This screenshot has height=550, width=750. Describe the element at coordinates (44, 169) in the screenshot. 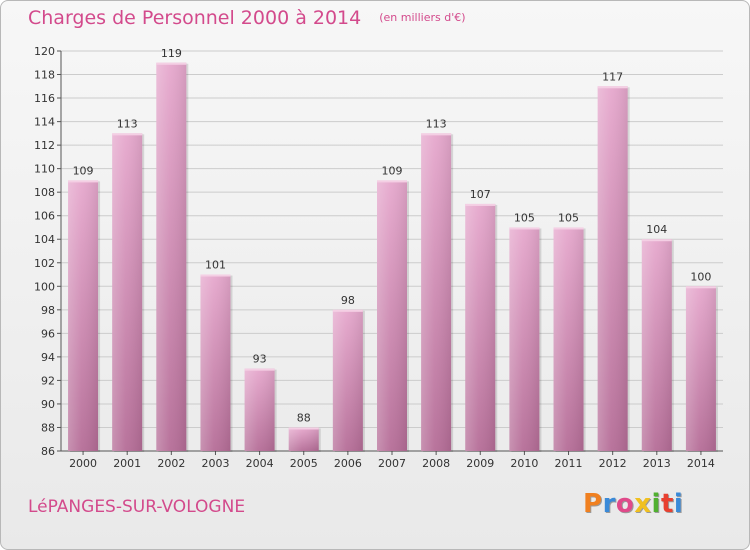

I see `y-tick-label: 110` at that location.